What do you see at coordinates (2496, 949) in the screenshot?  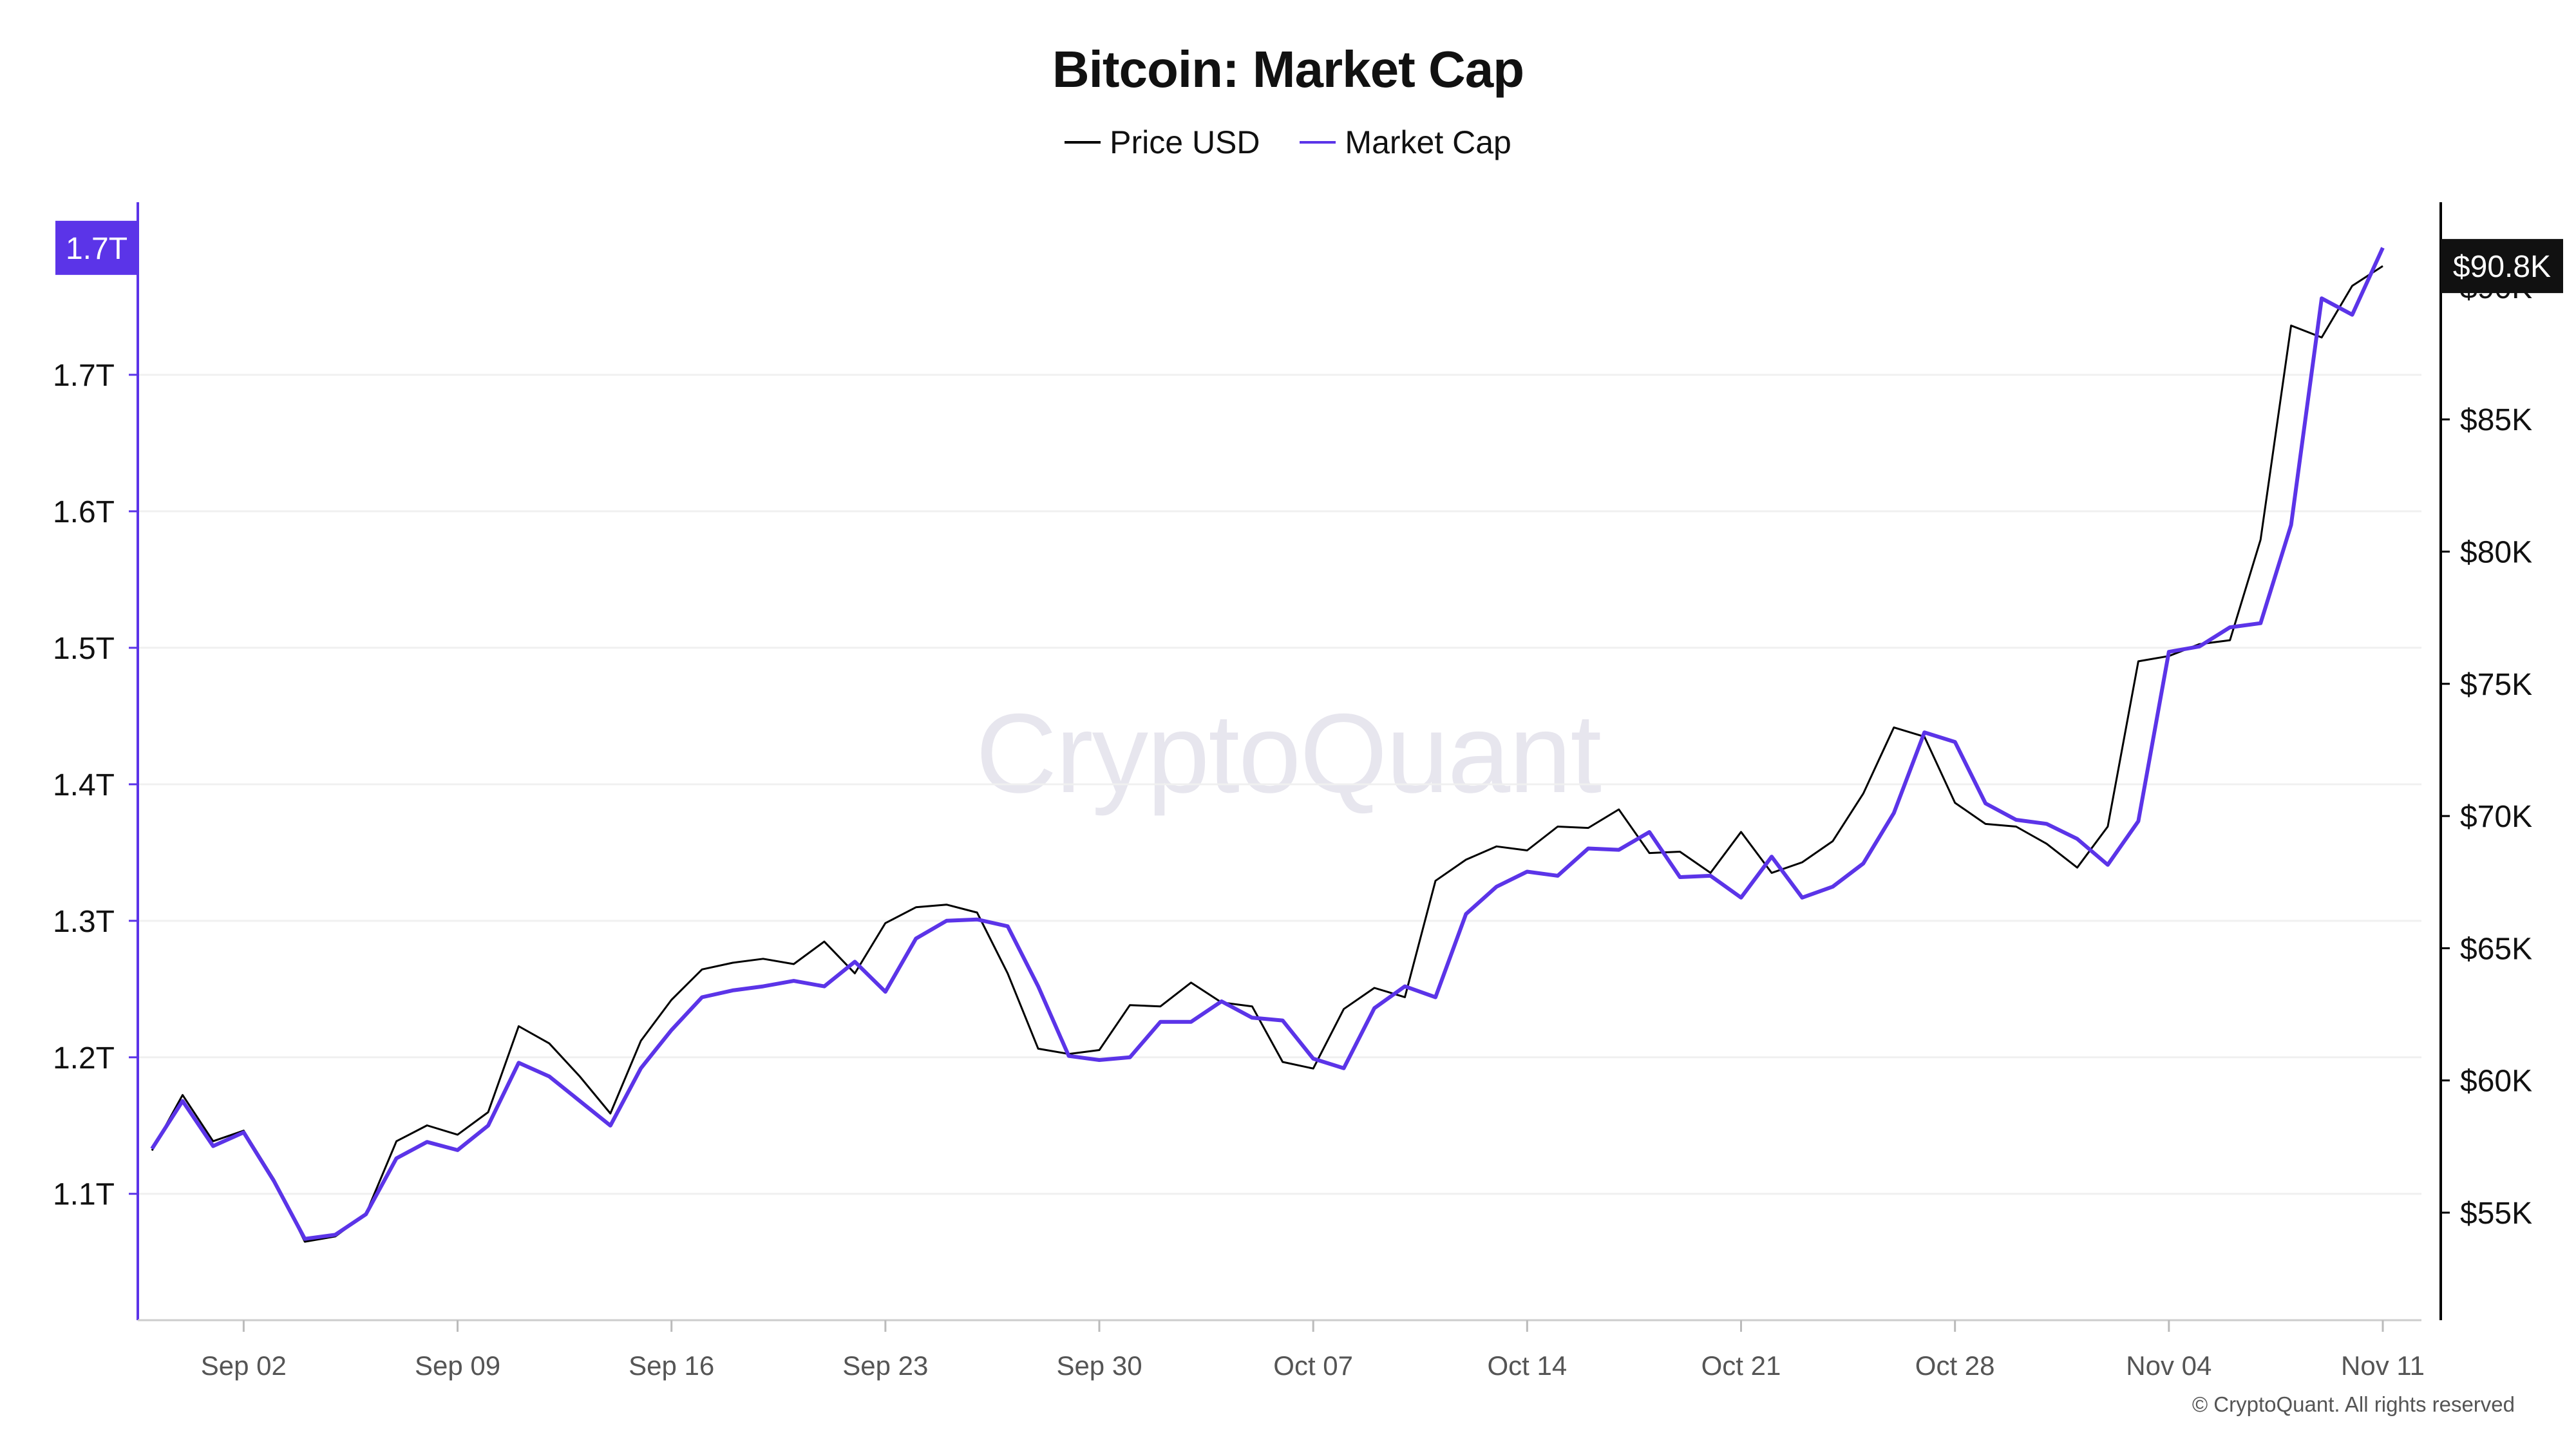 I see `right-tick-label: $65K` at bounding box center [2496, 949].